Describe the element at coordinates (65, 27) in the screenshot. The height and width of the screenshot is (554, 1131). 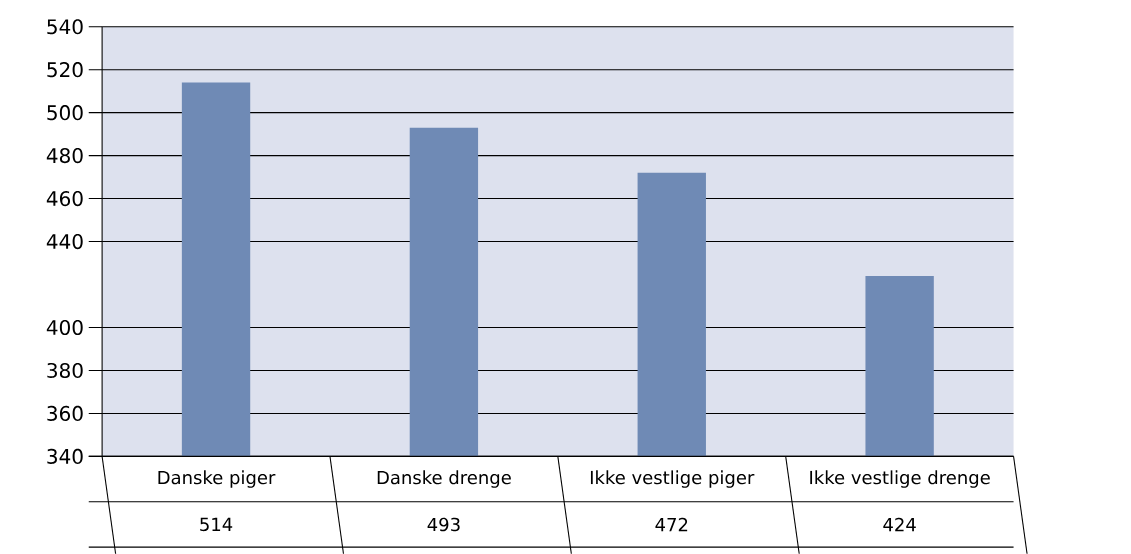
I see `y-tick-label: 540` at that location.